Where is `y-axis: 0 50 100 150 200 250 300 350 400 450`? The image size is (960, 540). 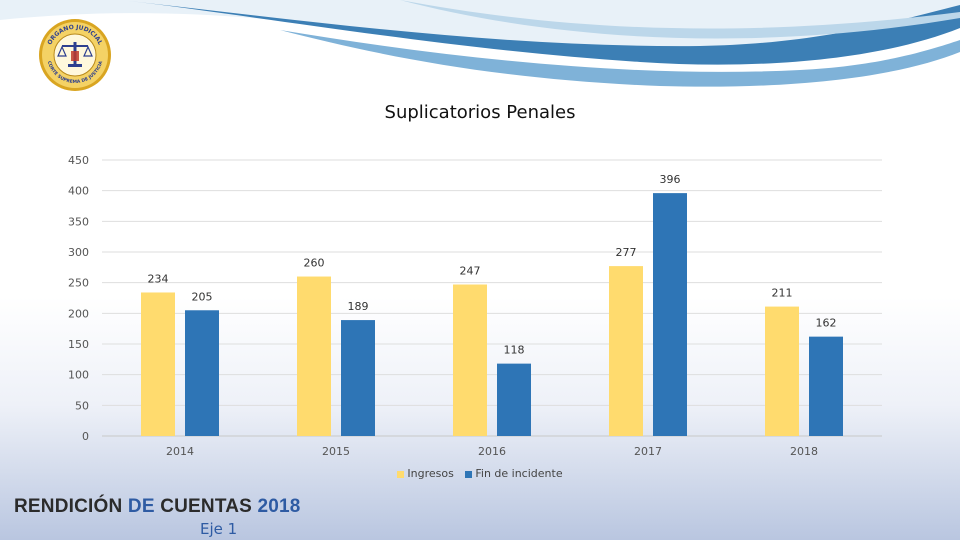
y-axis: 0 50 100 150 200 250 300 350 400 450 is located at coordinates (78, 298).